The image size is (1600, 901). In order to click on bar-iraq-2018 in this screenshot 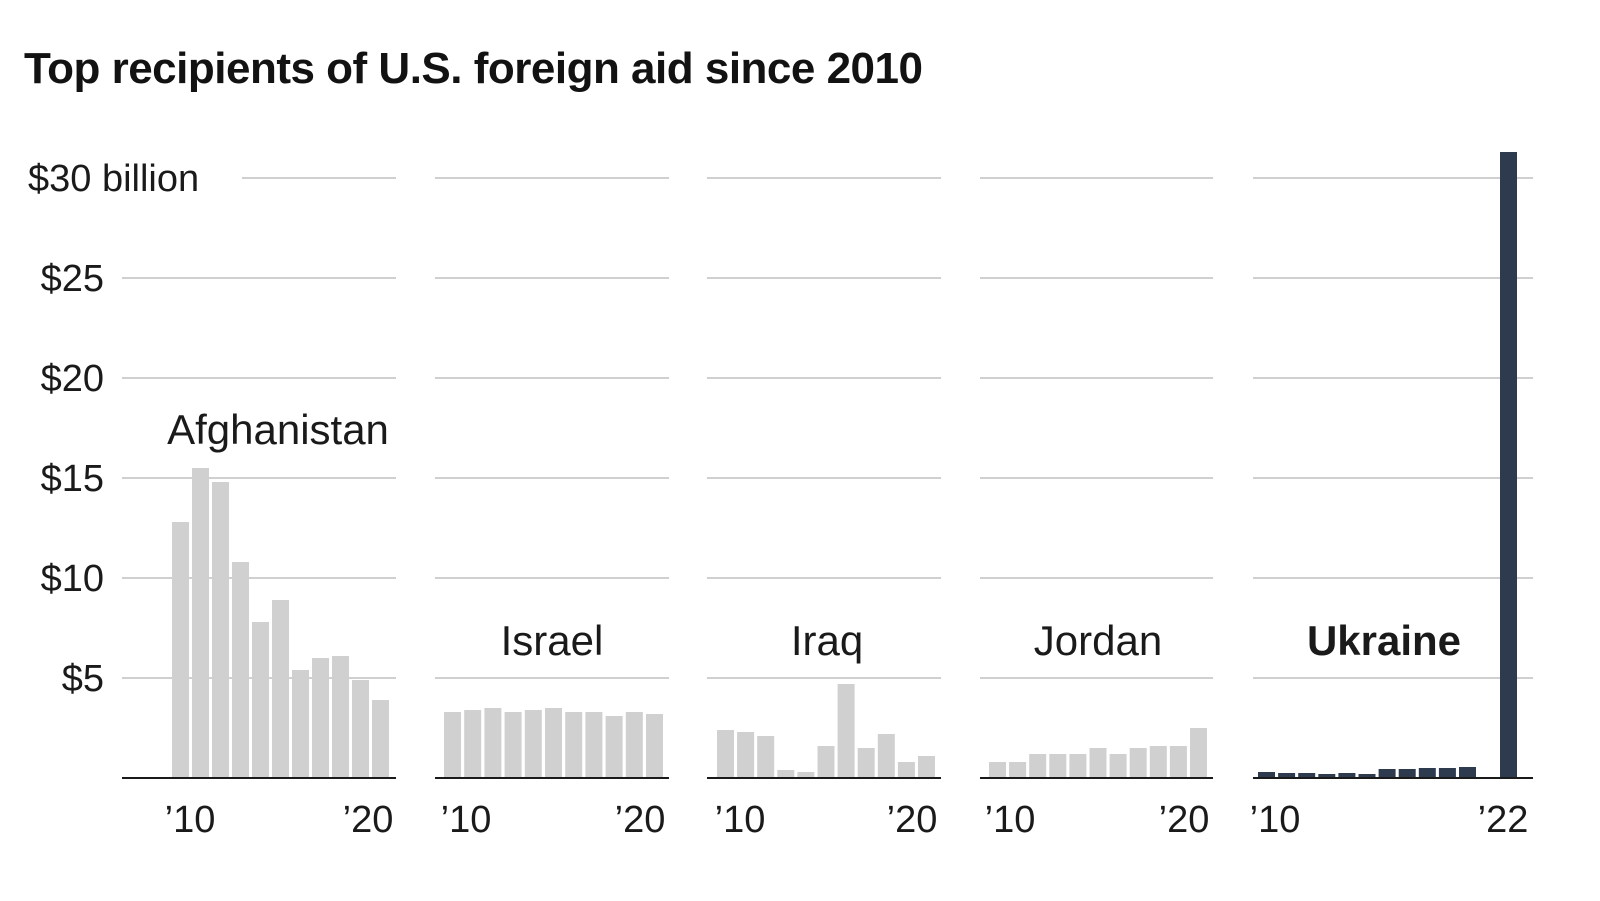, I will do `click(886, 756)`.